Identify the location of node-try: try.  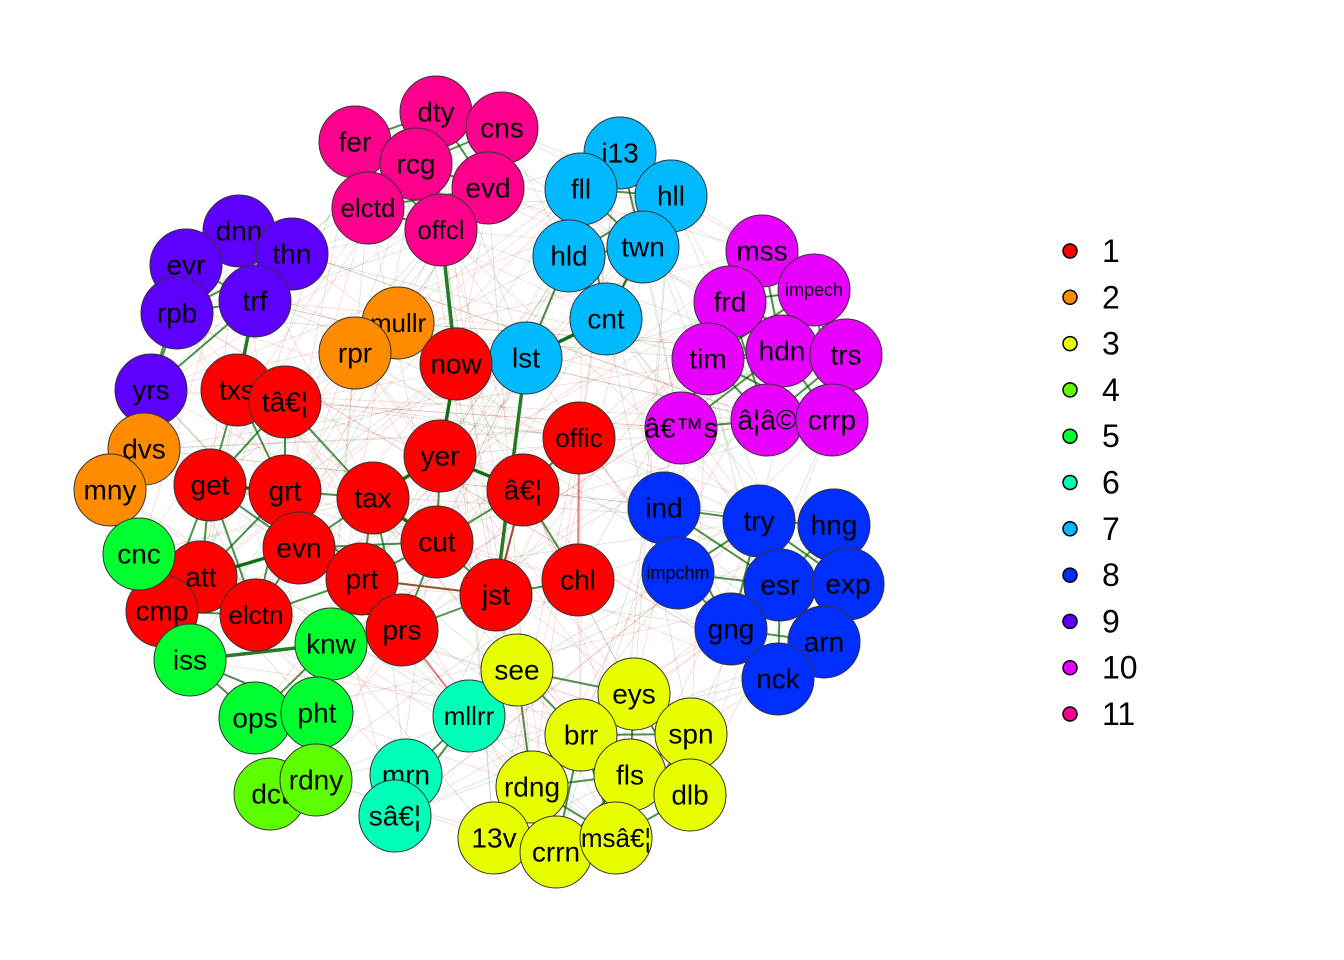
(759, 521).